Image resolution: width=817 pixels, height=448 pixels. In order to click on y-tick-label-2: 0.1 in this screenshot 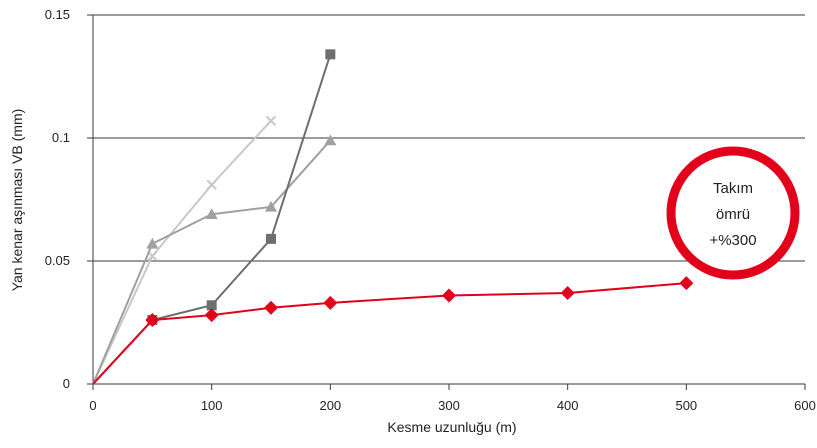, I will do `click(61, 137)`.